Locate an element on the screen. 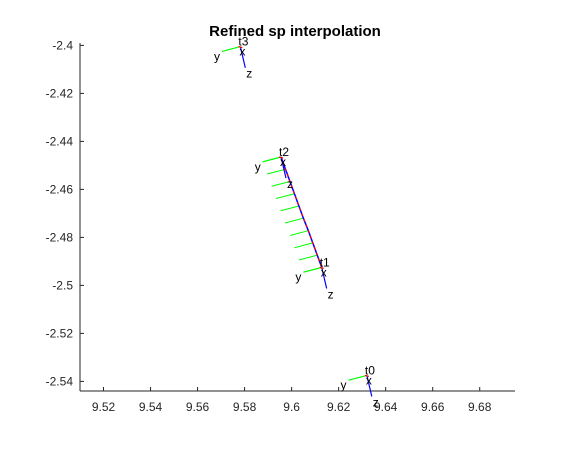  interpolated-z-line is located at coordinates (301, 212).